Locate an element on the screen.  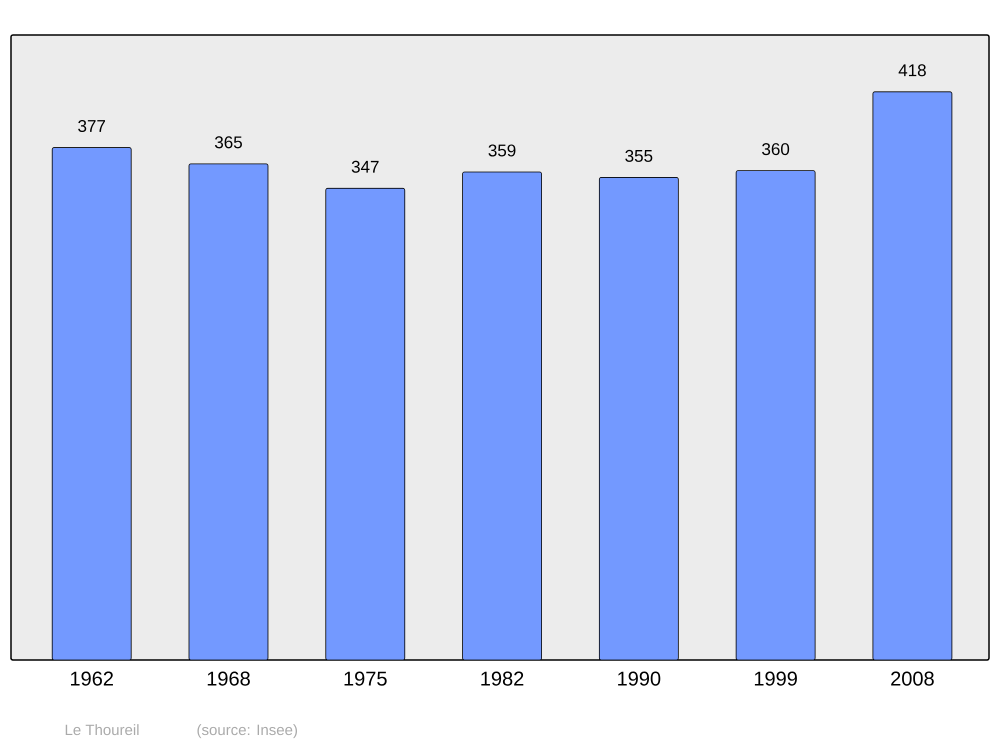
x-tick-label: 2008 is located at coordinates (912, 679).